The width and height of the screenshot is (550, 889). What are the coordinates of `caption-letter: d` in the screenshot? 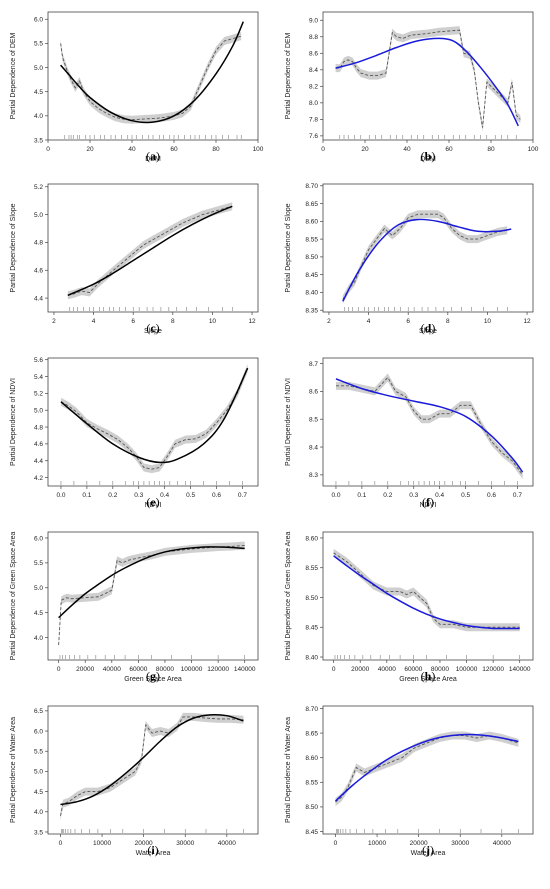 It's located at (428, 328).